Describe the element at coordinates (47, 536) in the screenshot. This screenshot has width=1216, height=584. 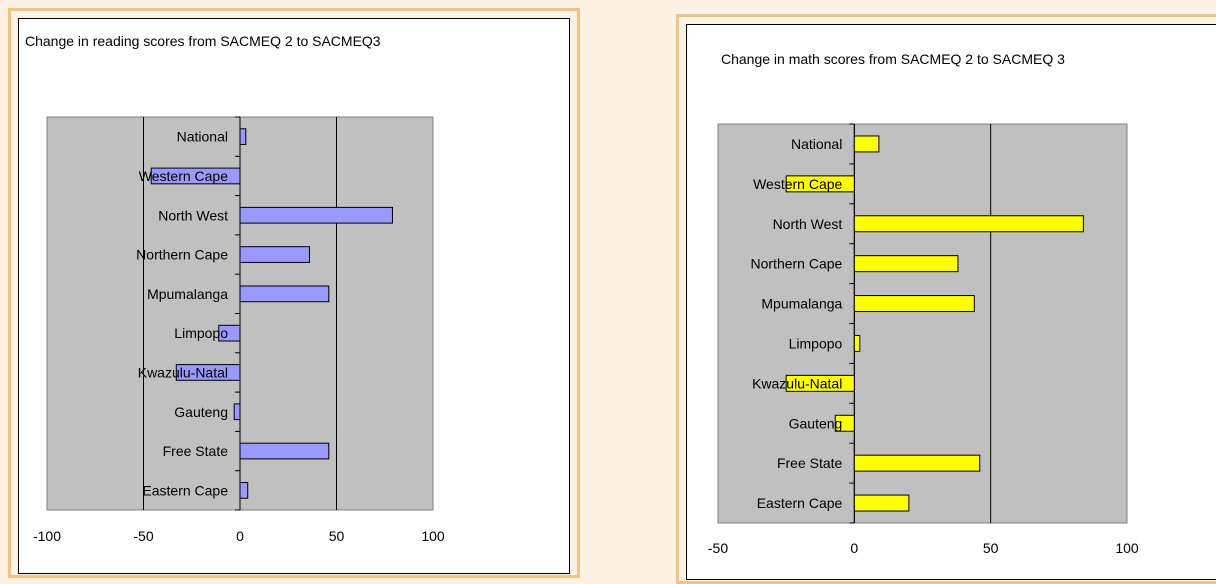
I see `x-tick-label: -100` at that location.